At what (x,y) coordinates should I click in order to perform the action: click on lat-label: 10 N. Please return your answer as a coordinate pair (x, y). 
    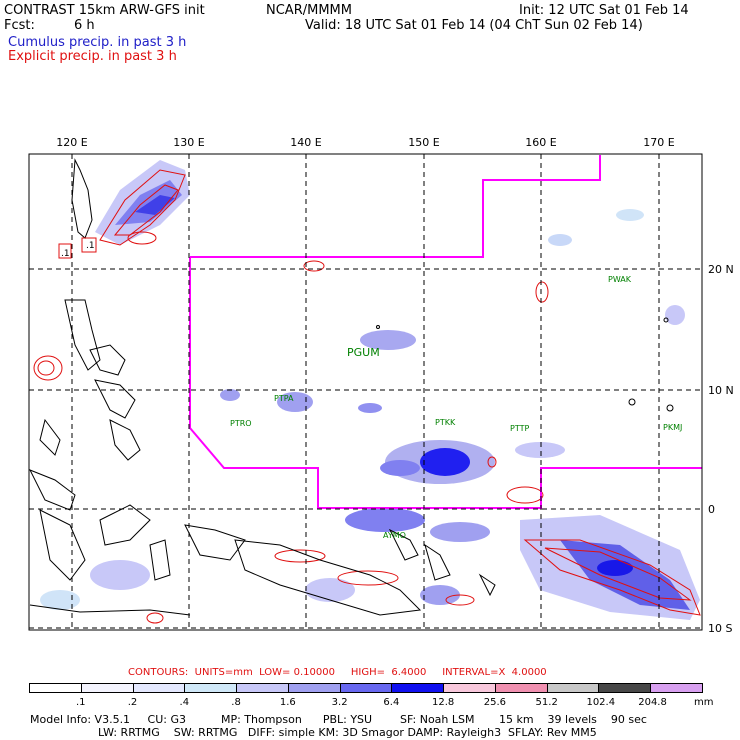
    Looking at the image, I should click on (721, 390).